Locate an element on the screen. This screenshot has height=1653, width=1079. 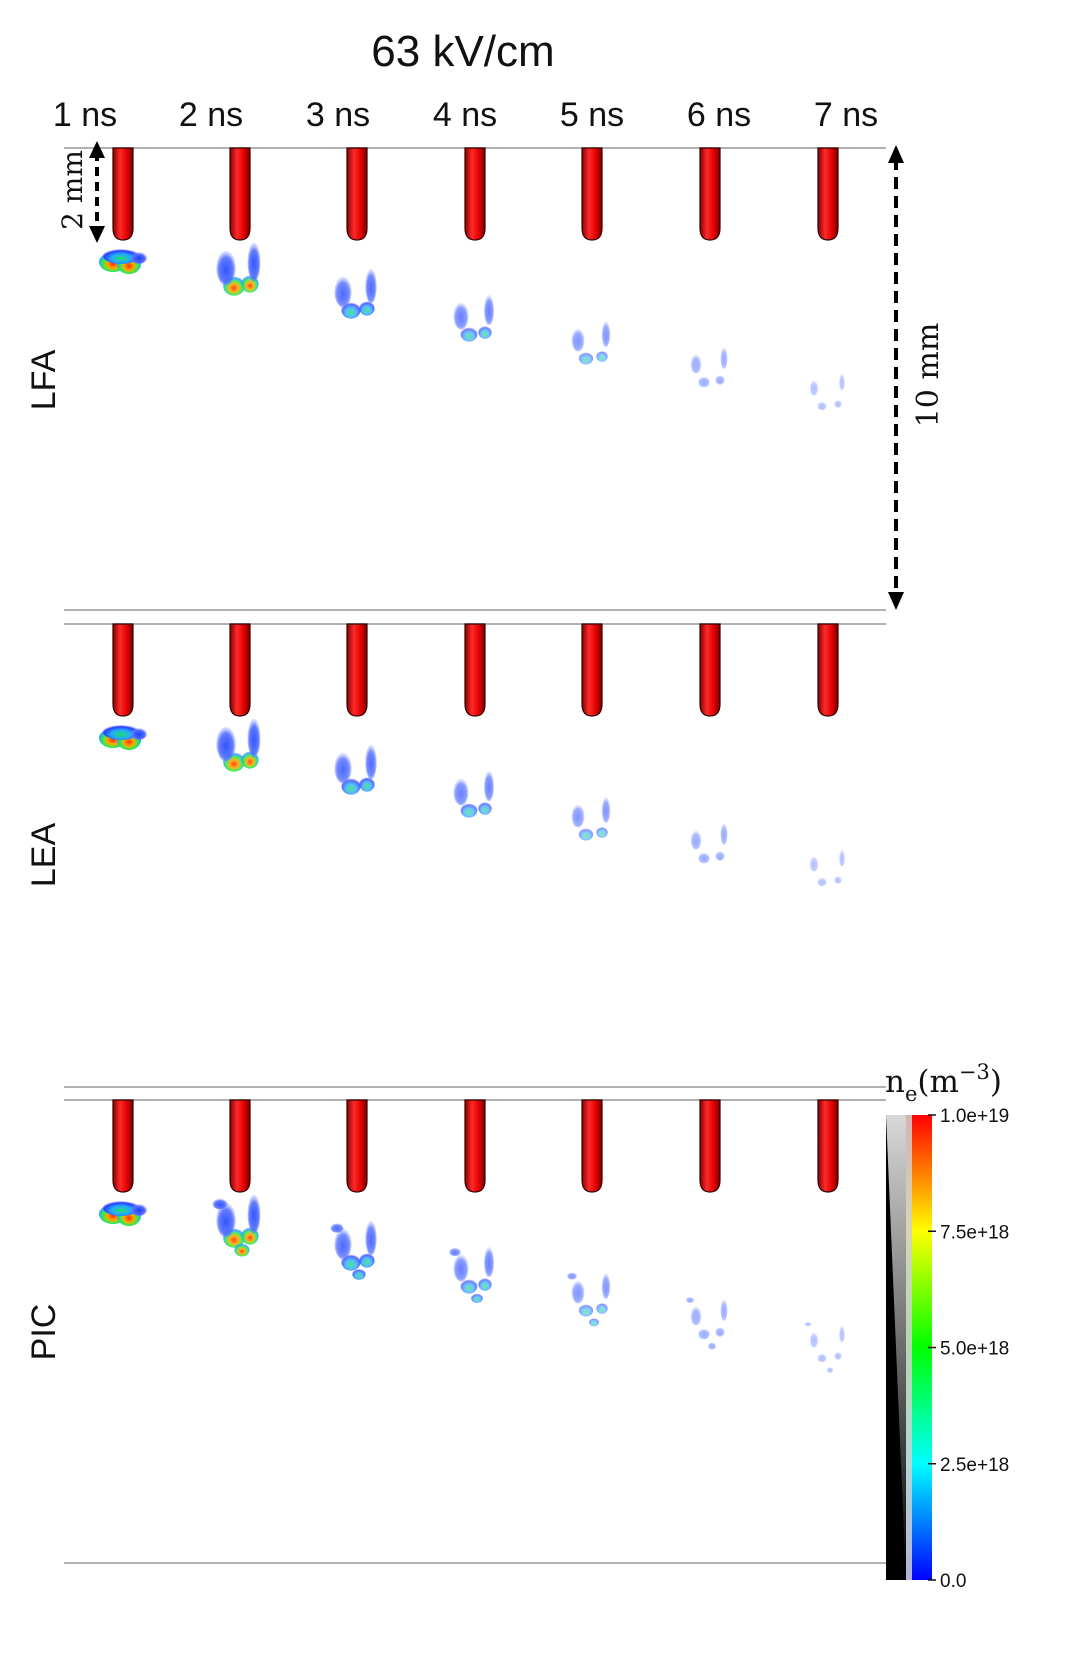
time-label-7: 7 ns is located at coordinates (846, 115).